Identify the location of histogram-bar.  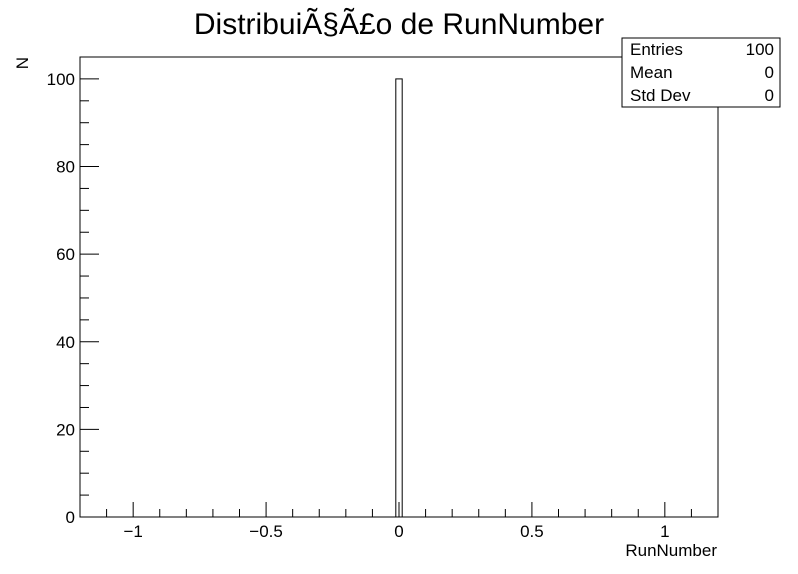
(399, 298).